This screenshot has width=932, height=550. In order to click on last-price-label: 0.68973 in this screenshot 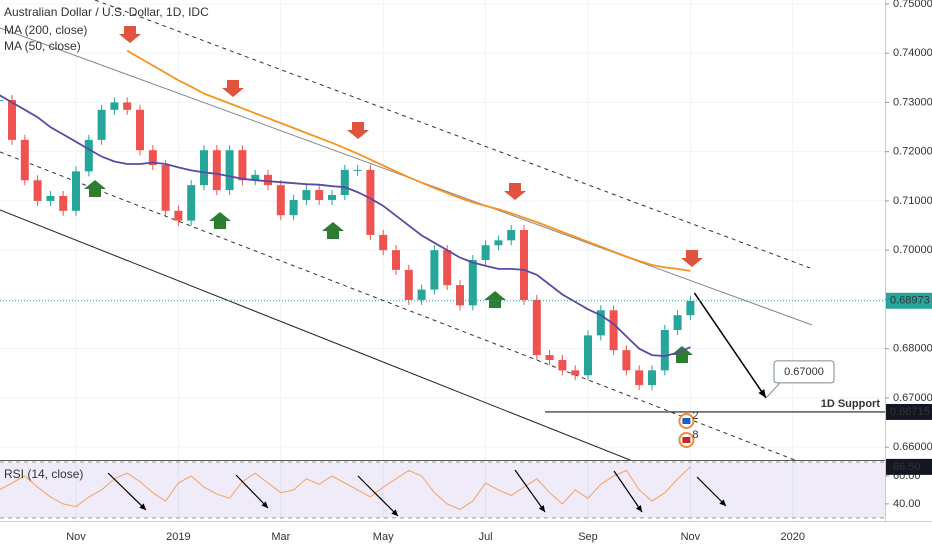, I will do `click(910, 301)`.